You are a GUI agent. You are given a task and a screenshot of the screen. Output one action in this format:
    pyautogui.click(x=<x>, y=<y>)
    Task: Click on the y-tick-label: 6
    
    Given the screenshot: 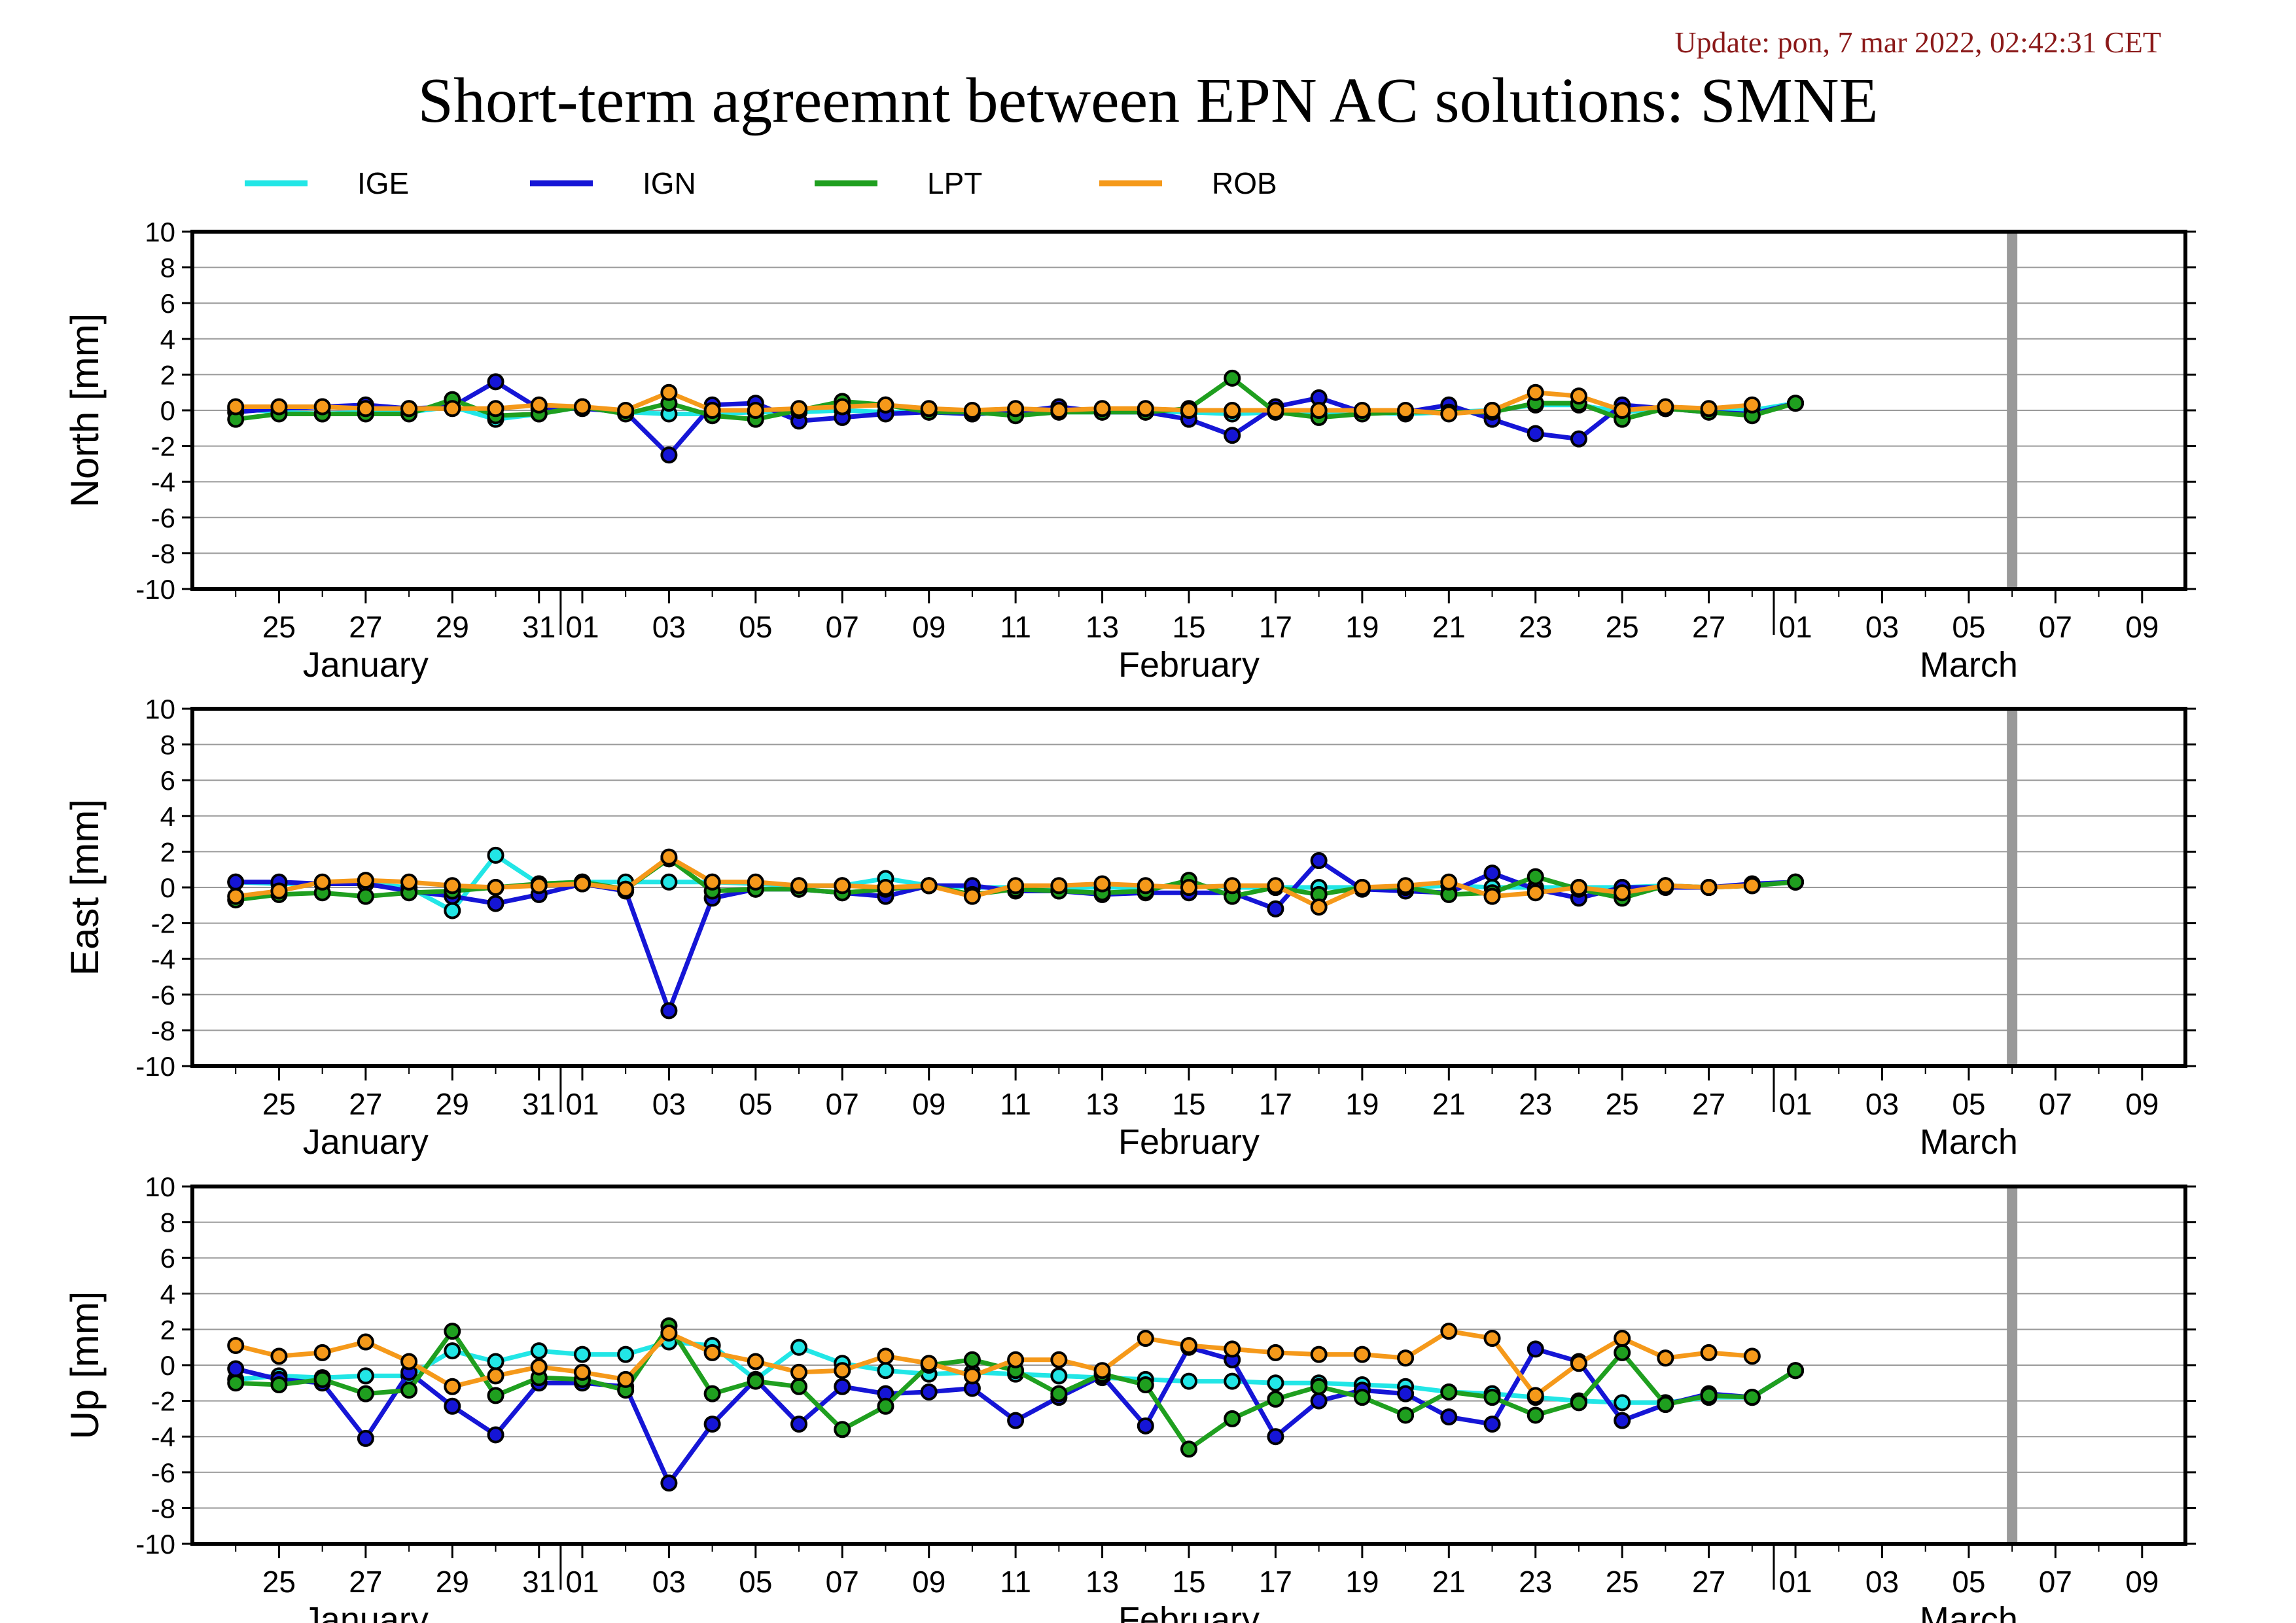 What is the action you would take?
    pyautogui.click(x=167, y=781)
    